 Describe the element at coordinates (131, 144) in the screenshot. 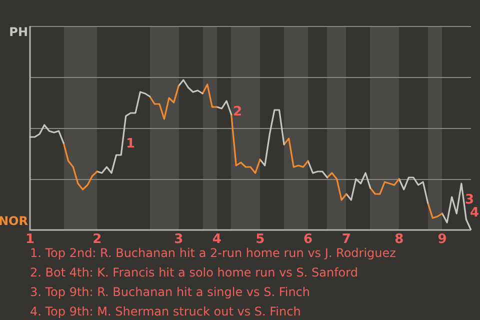

I see `annotation: 1` at that location.